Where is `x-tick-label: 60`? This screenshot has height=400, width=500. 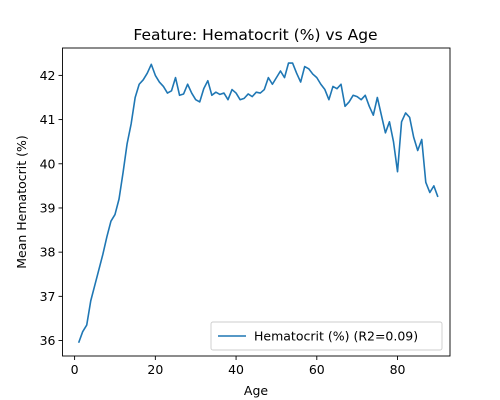
x-tick-label: 60 is located at coordinates (317, 369).